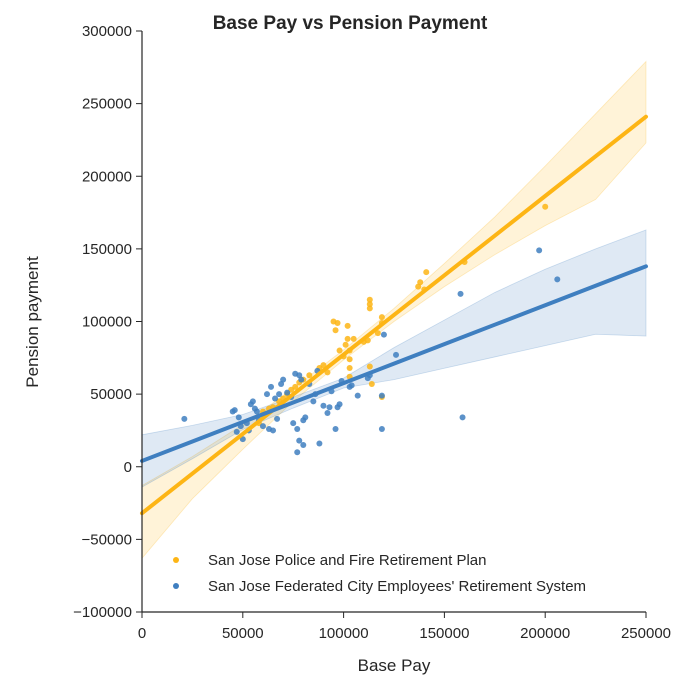 The height and width of the screenshot is (700, 700). I want to click on x-tick-label: 50000, so click(243, 633).